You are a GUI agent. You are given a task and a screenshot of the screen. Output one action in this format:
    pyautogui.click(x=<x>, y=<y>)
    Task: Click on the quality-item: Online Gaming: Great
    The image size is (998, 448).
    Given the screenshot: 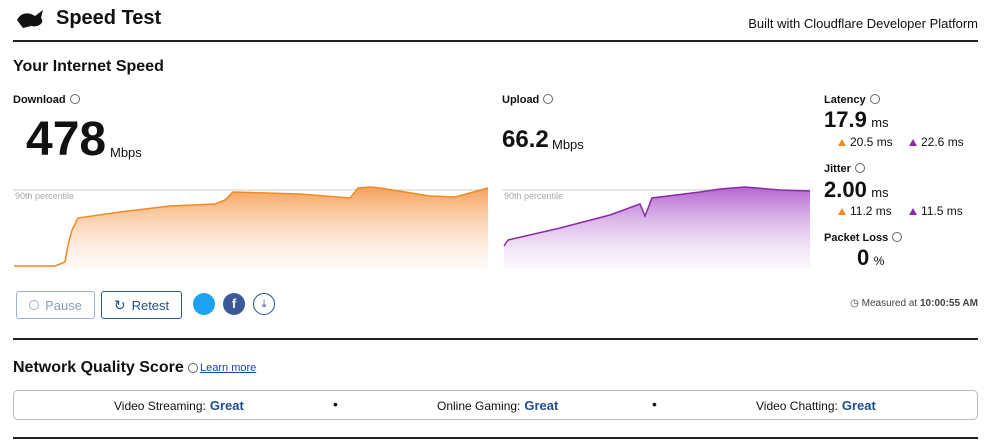 What is the action you would take?
    pyautogui.click(x=497, y=405)
    